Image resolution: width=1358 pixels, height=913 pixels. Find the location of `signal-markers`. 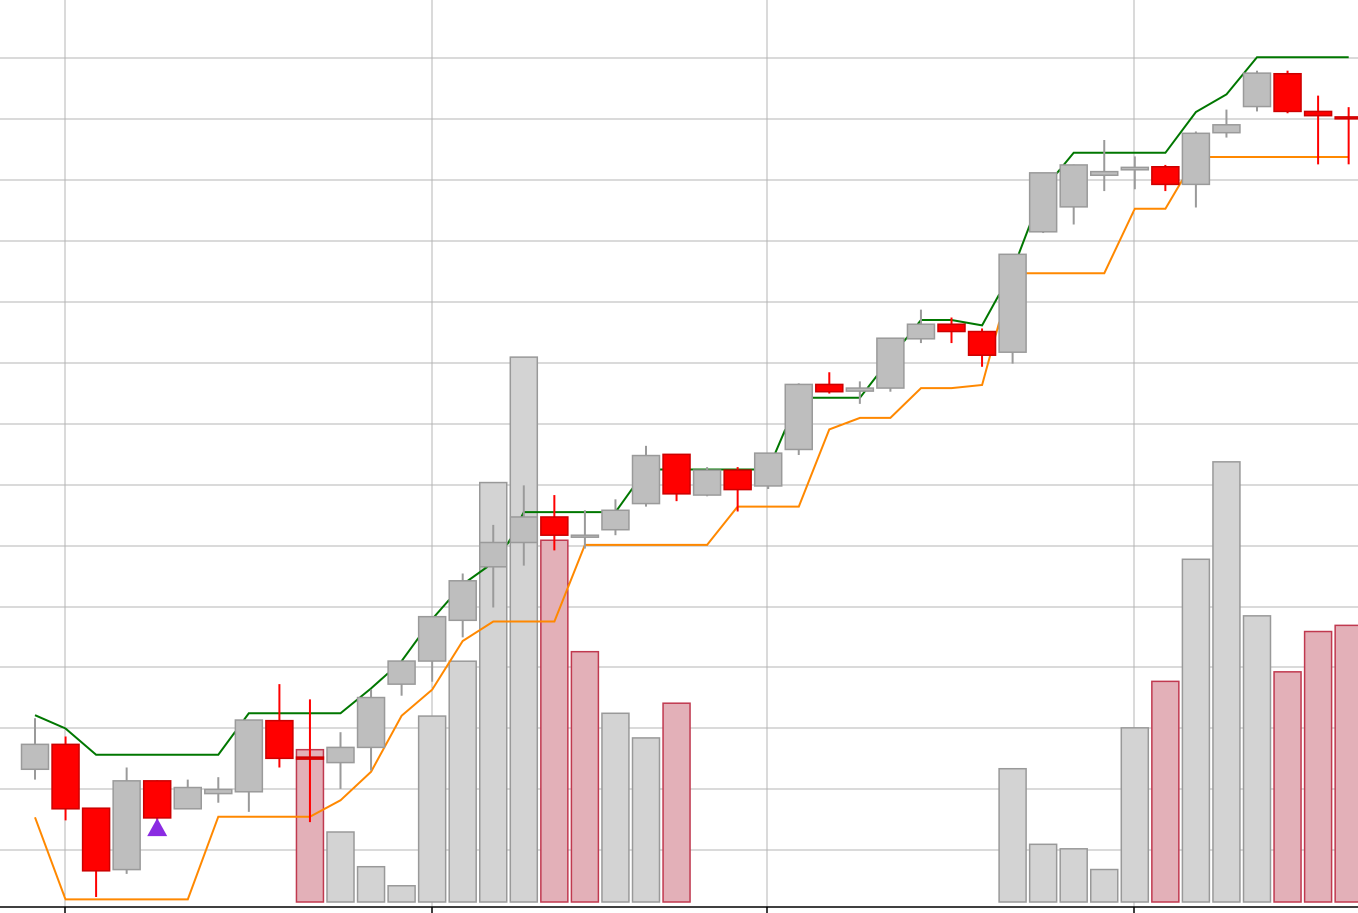

signal-markers is located at coordinates (157, 827).